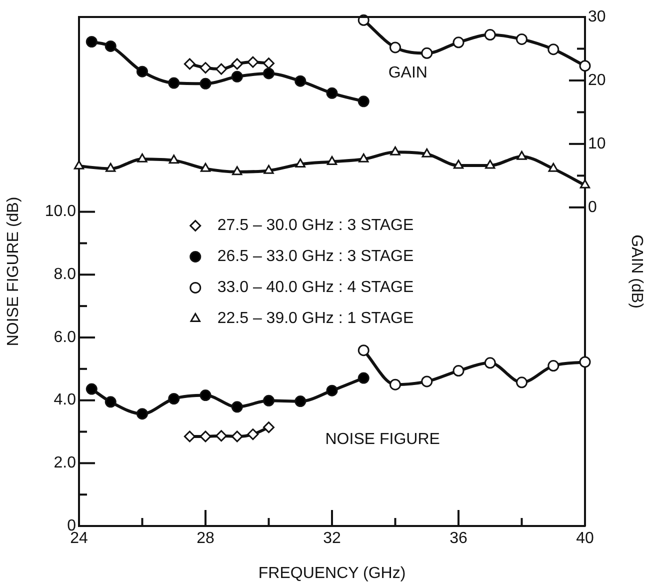 Image resolution: width=650 pixels, height=587 pixels. What do you see at coordinates (332, 539) in the screenshot?
I see `x-tick-label: 32` at bounding box center [332, 539].